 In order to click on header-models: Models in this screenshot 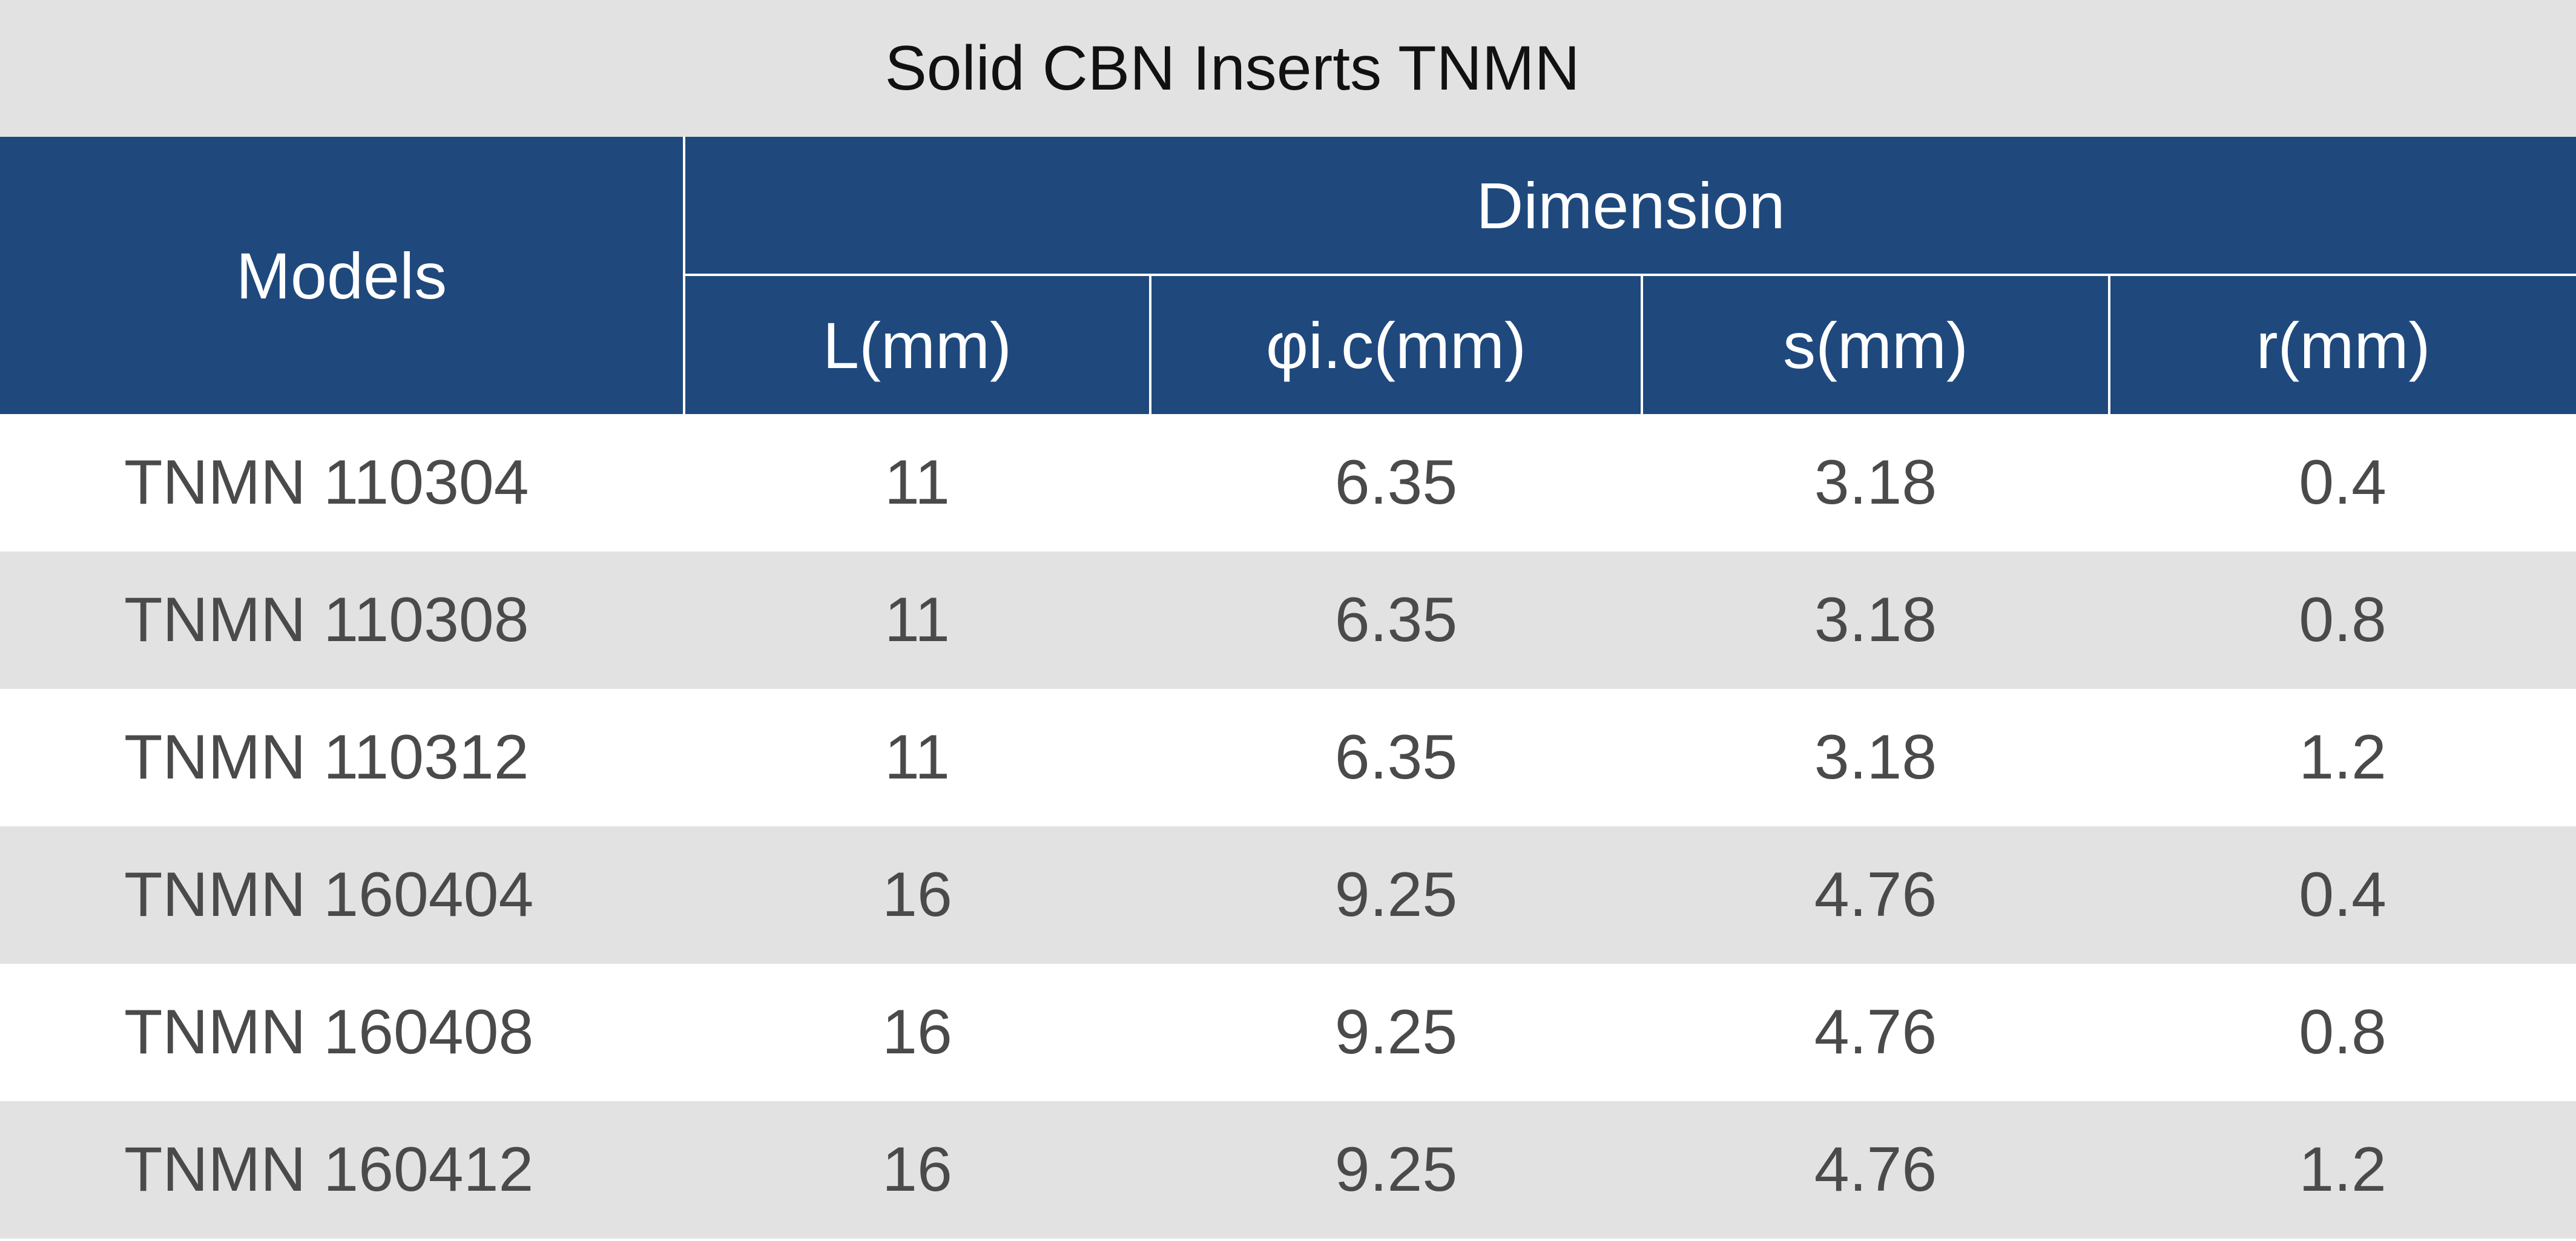, I will do `click(342, 275)`.